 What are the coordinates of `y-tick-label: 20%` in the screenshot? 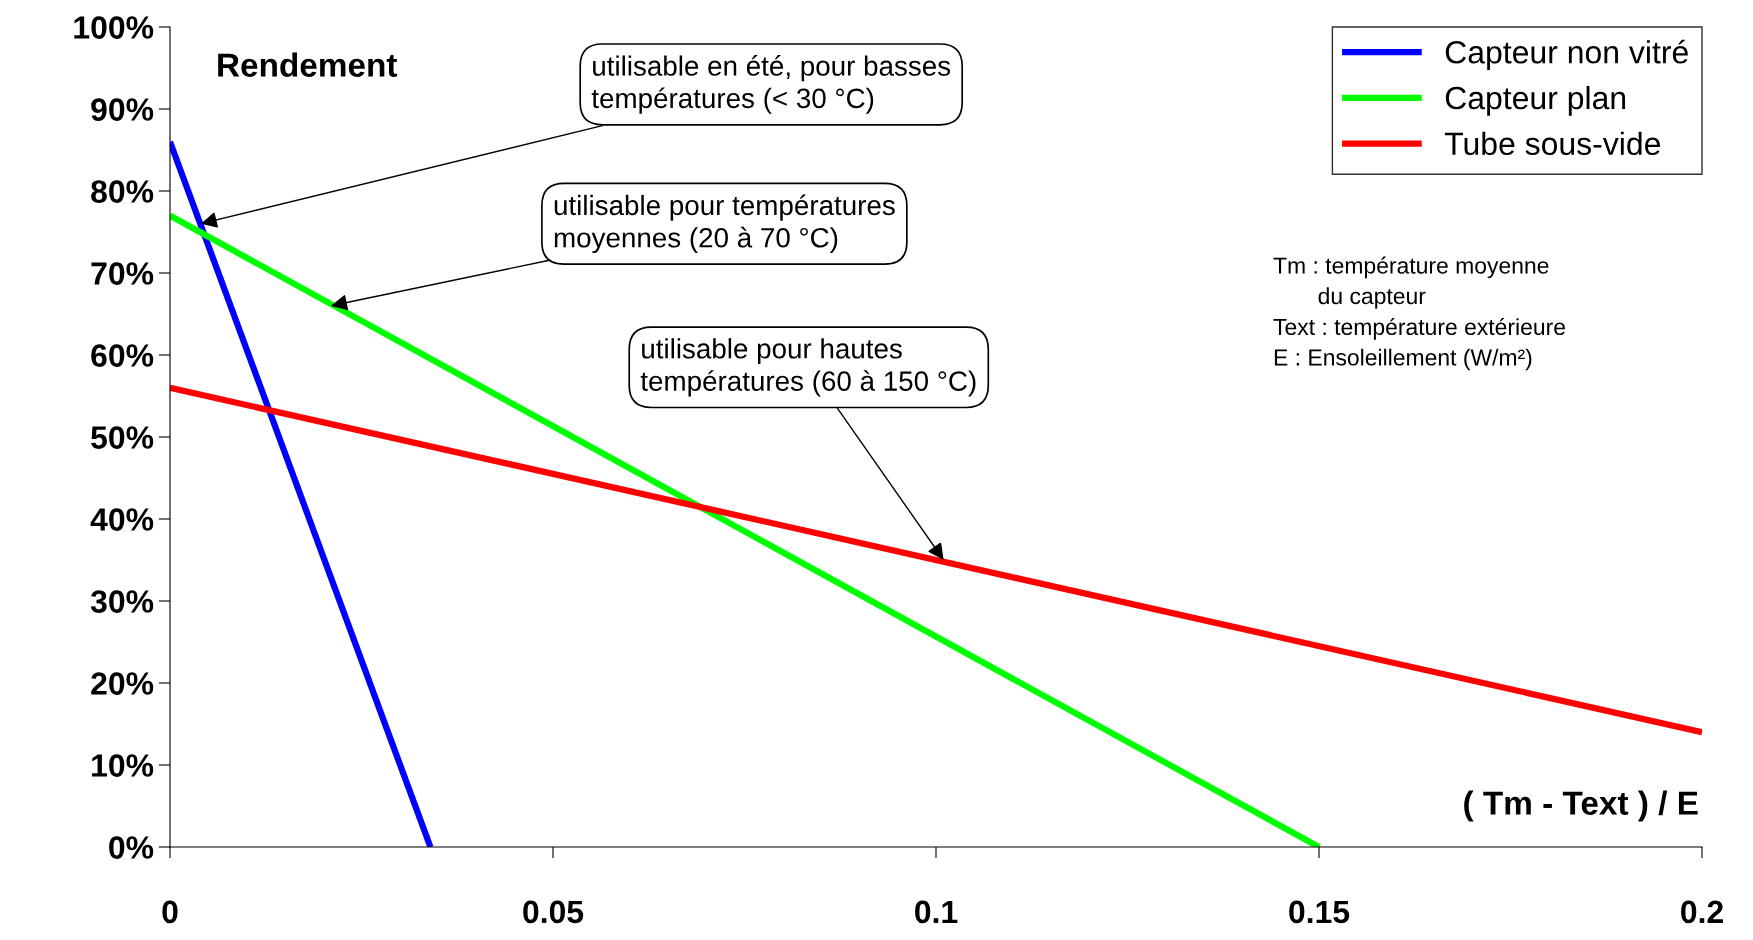 It's located at (122, 683).